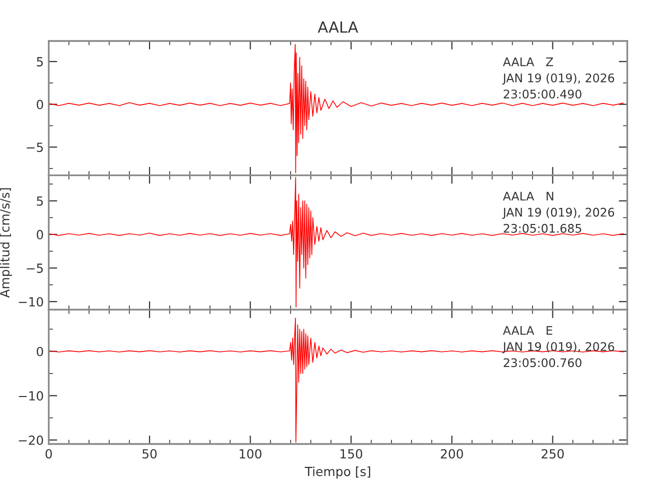 The image size is (650, 500). I want to click on x-tick-label: 200, so click(451, 454).